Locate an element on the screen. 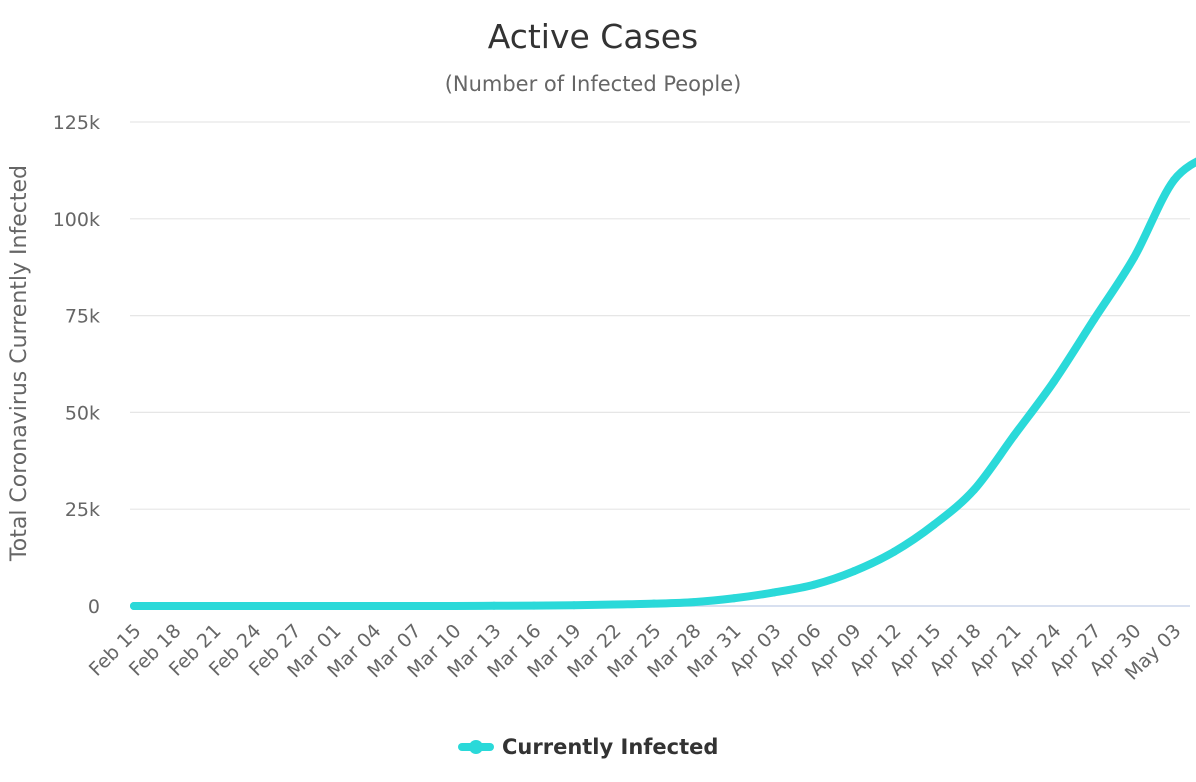  y-tick-label: 50k is located at coordinates (82, 413).